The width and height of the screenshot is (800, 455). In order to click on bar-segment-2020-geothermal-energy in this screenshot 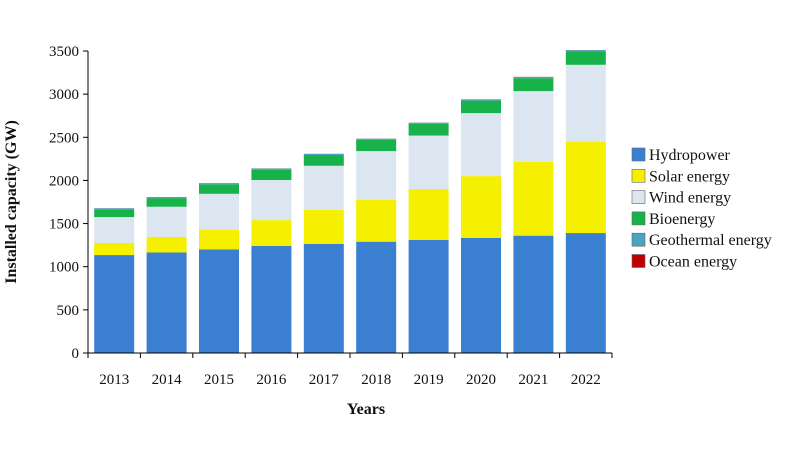, I will do `click(481, 99)`.